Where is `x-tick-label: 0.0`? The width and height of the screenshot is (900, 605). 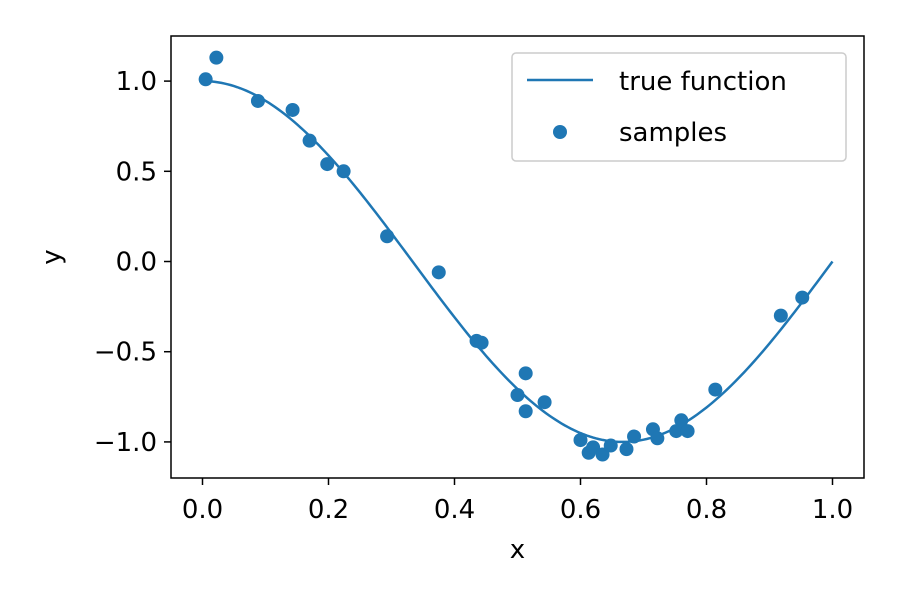 x-tick-label: 0.0 is located at coordinates (202, 510).